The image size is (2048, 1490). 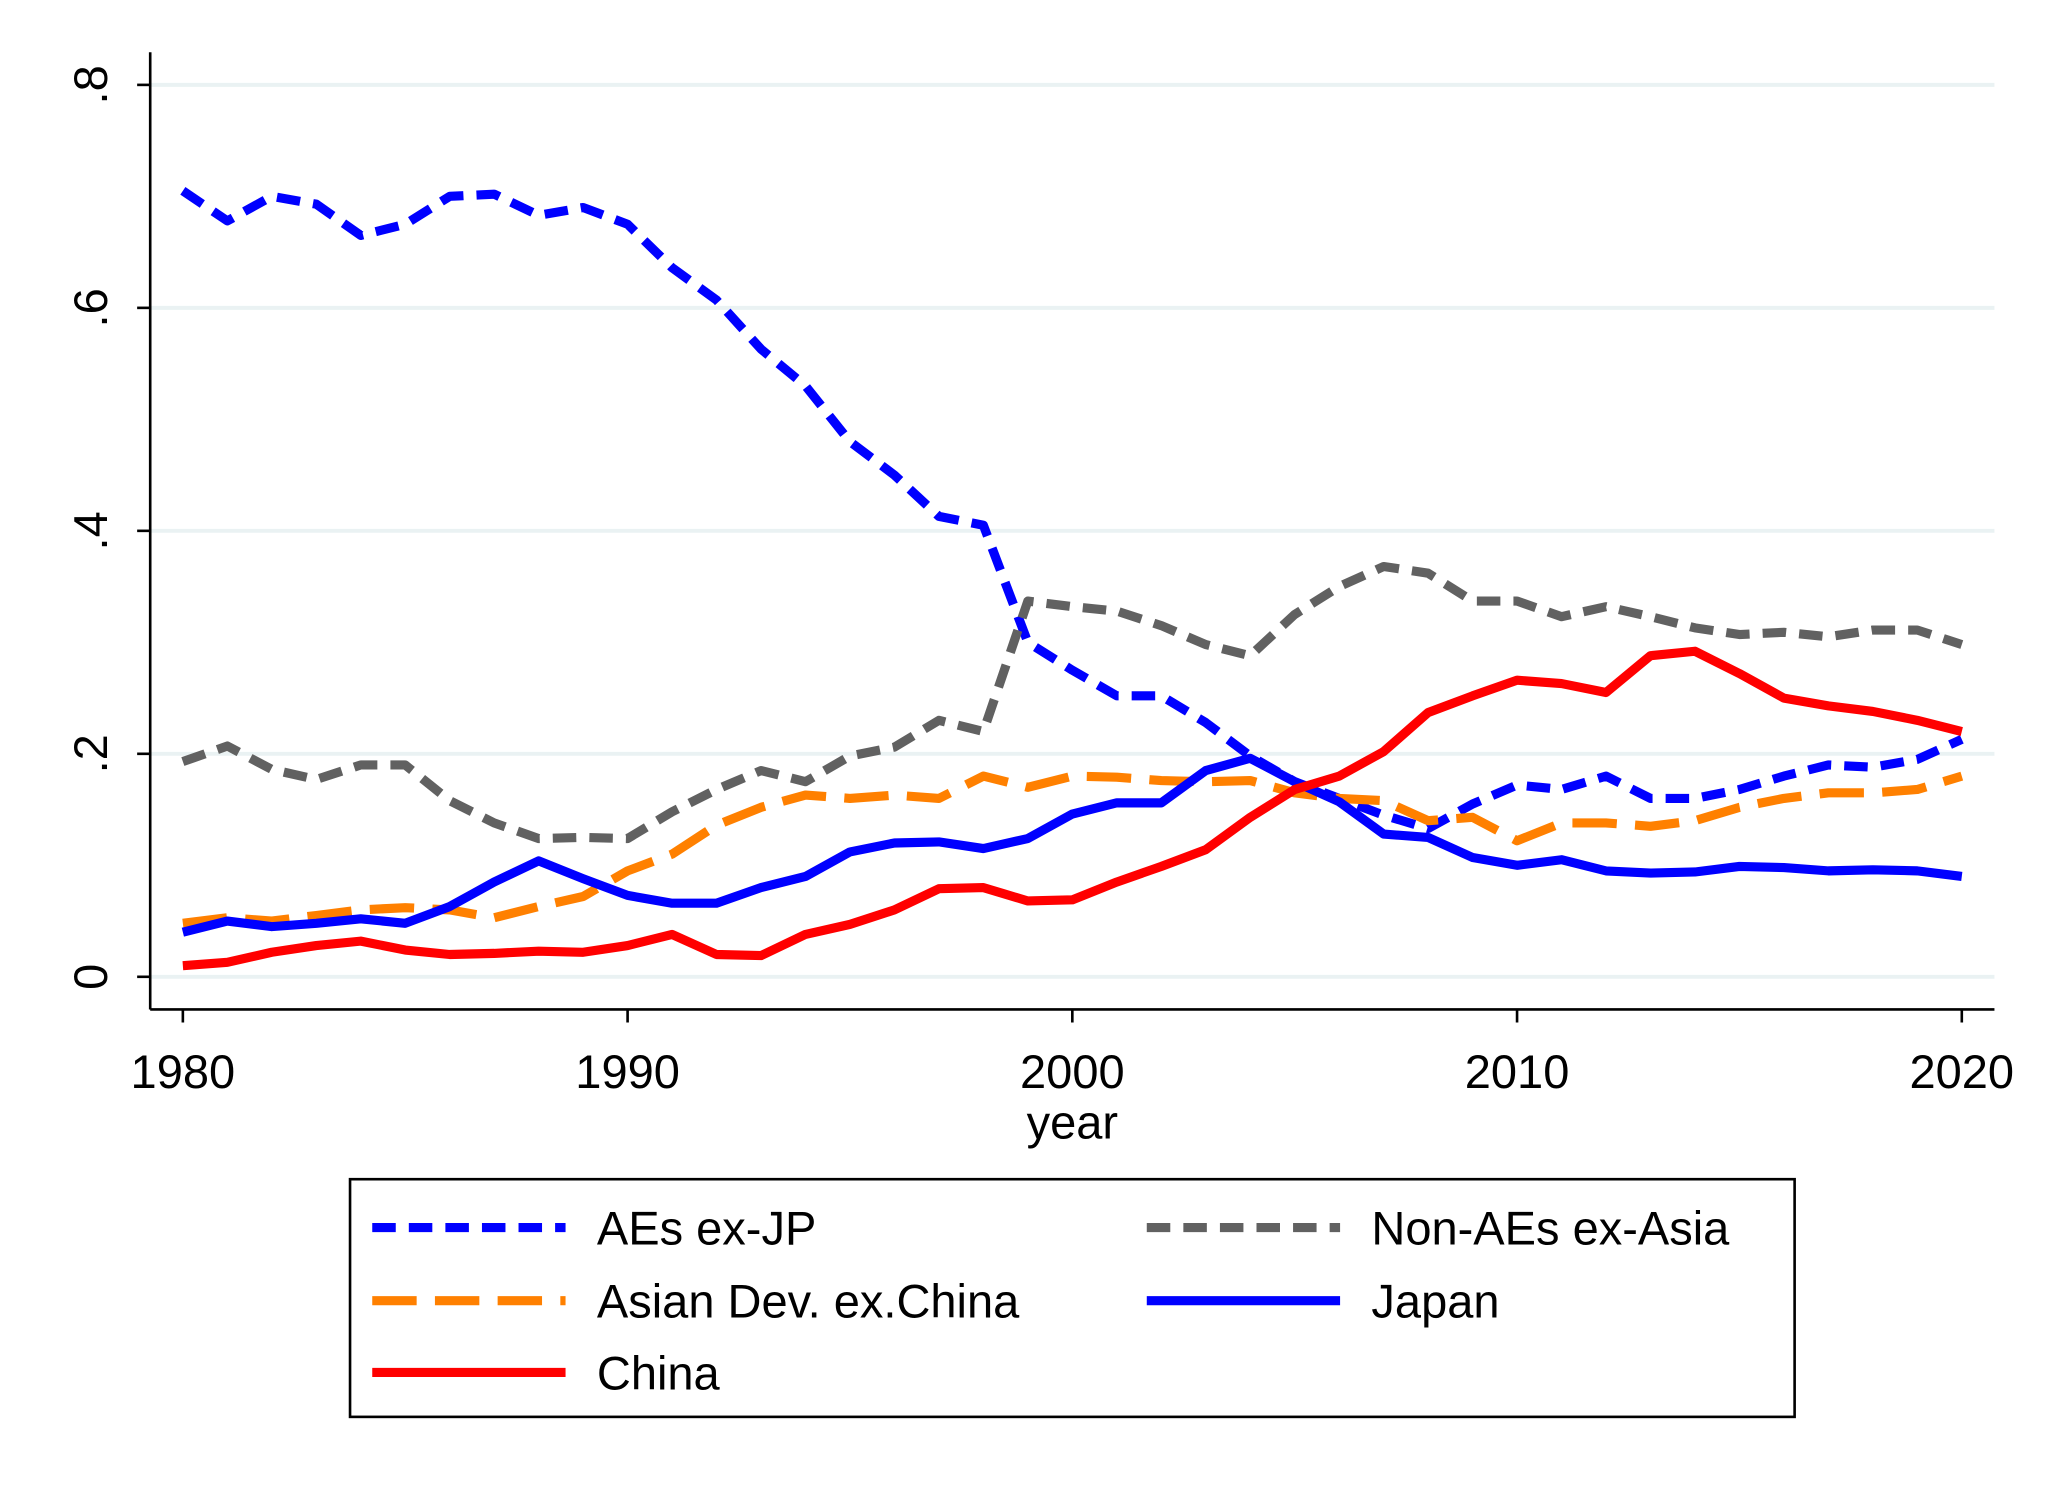 I want to click on series-line-japan, so click(x=1072, y=845).